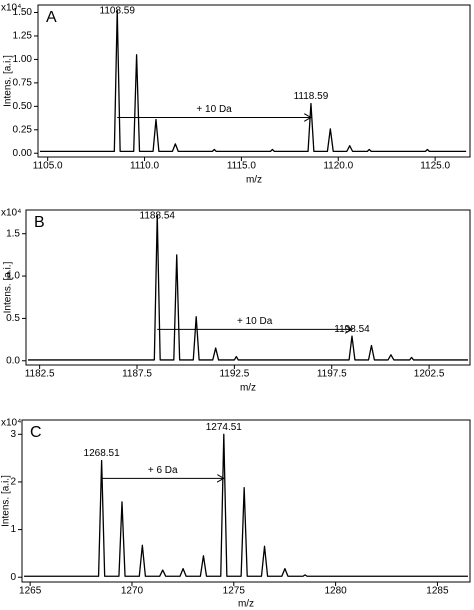  I want to click on x-tick-label: 1187.5, so click(137, 374).